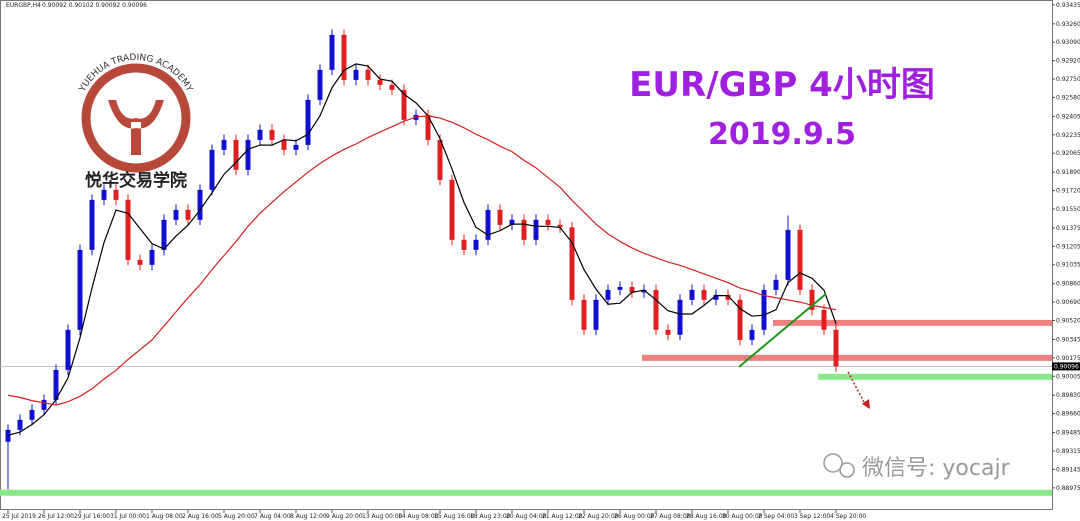  Describe the element at coordinates (1068, 469) in the screenshot. I see `y-tick-label: 0.89145` at that location.